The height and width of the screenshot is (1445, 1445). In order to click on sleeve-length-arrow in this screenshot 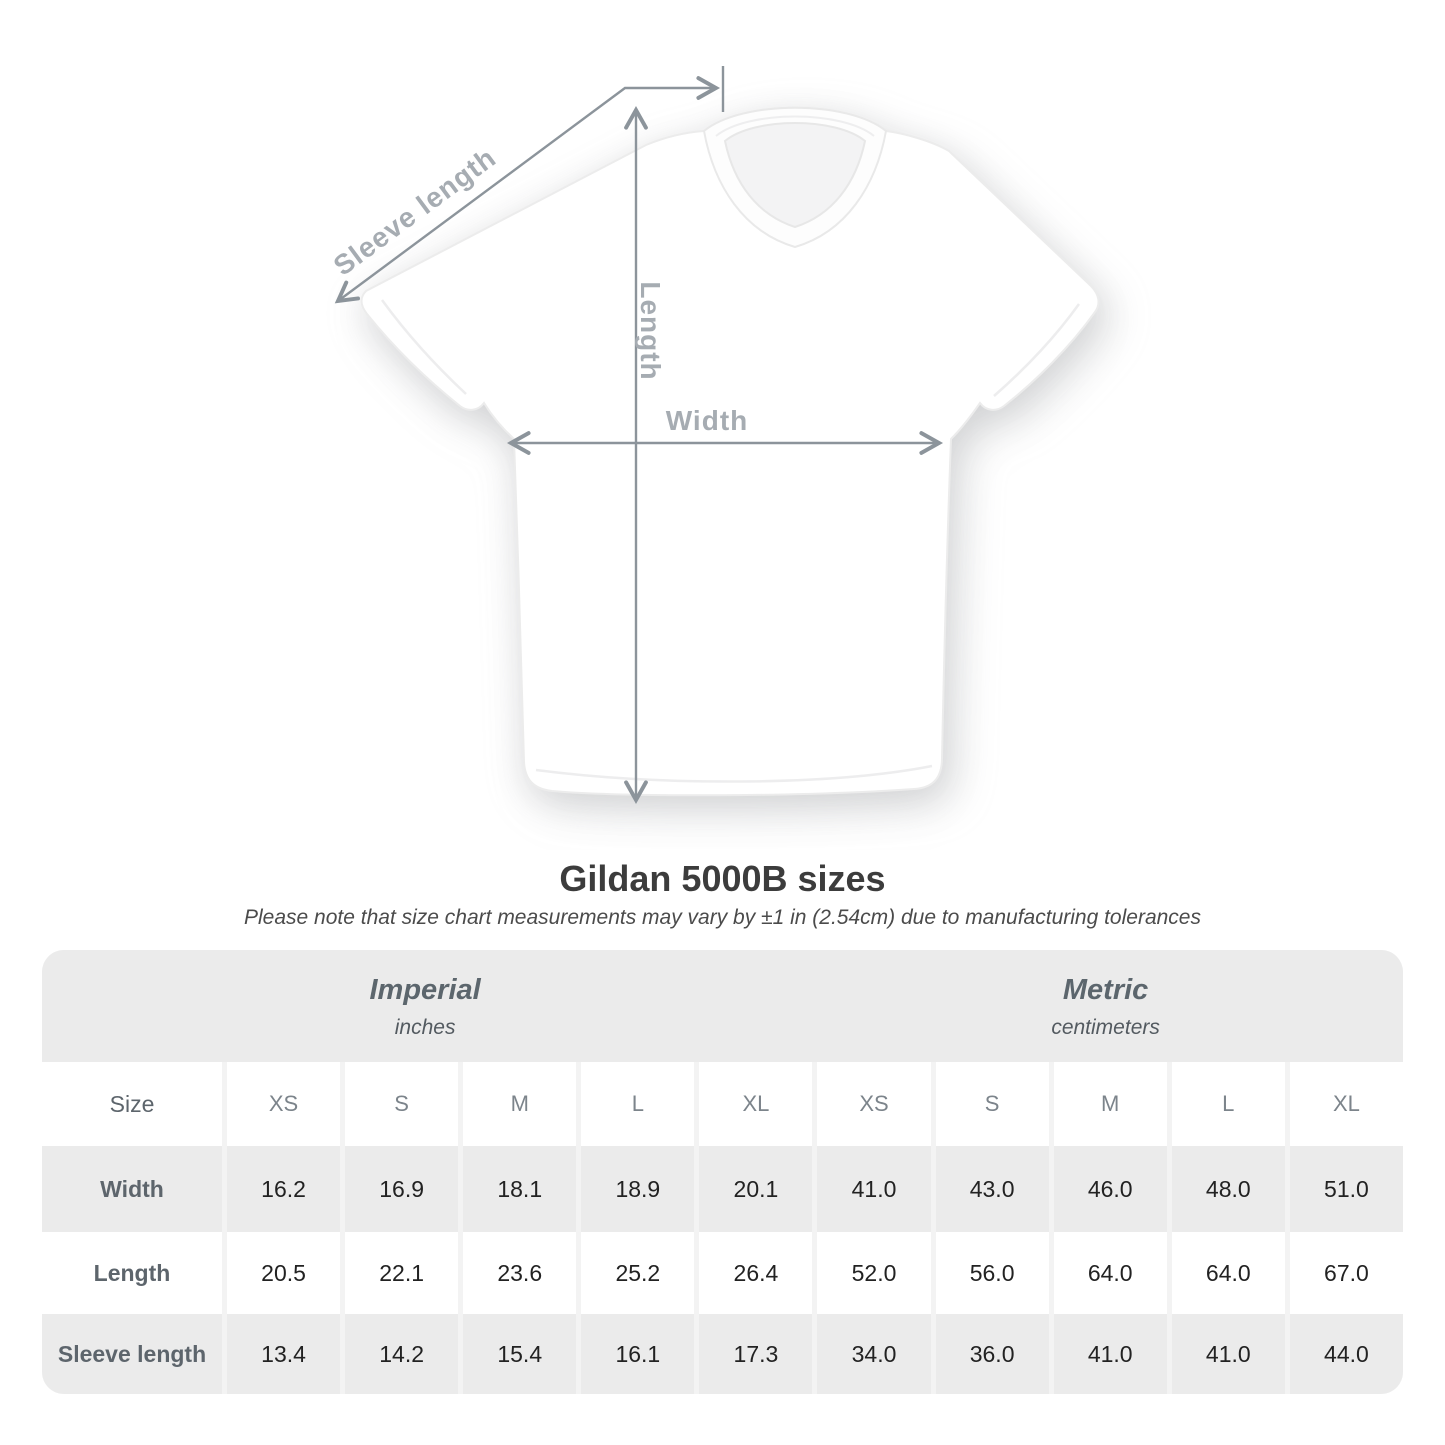, I will do `click(527, 190)`.